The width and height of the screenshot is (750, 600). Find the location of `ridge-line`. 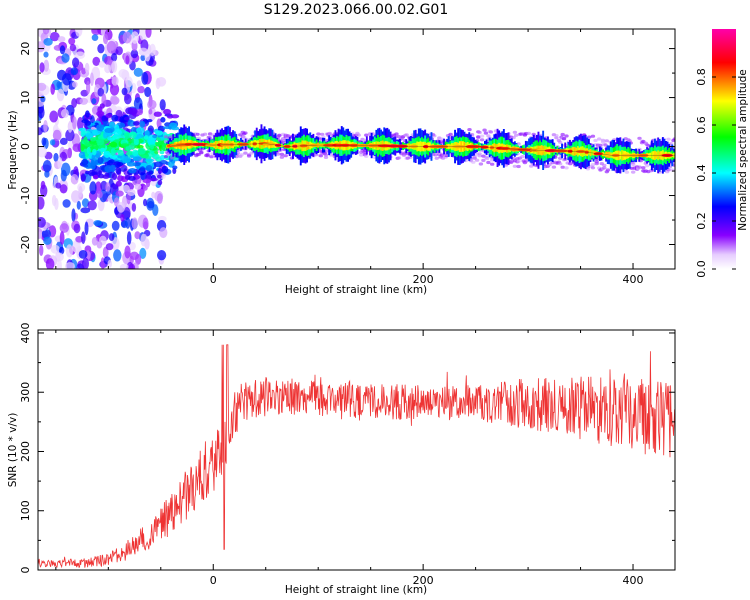

ridge-line is located at coordinates (423, 149).